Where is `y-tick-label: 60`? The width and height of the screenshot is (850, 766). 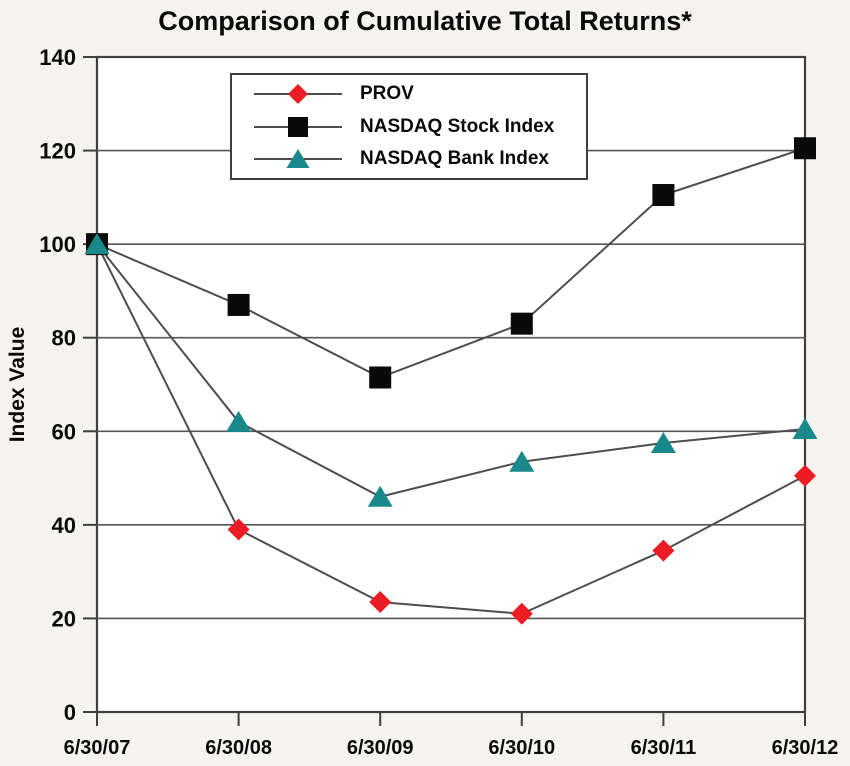 y-tick-label: 60 is located at coordinates (64, 431).